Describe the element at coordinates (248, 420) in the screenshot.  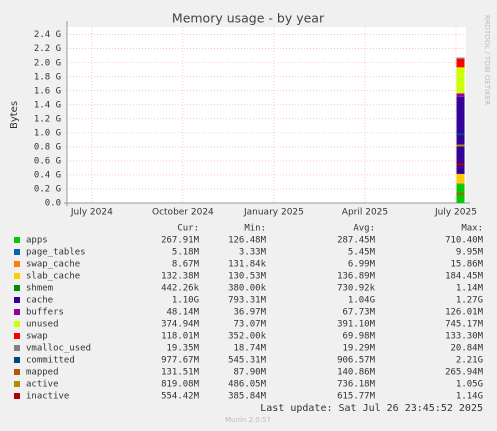
I see `version: Munin 2.0.57` at that location.